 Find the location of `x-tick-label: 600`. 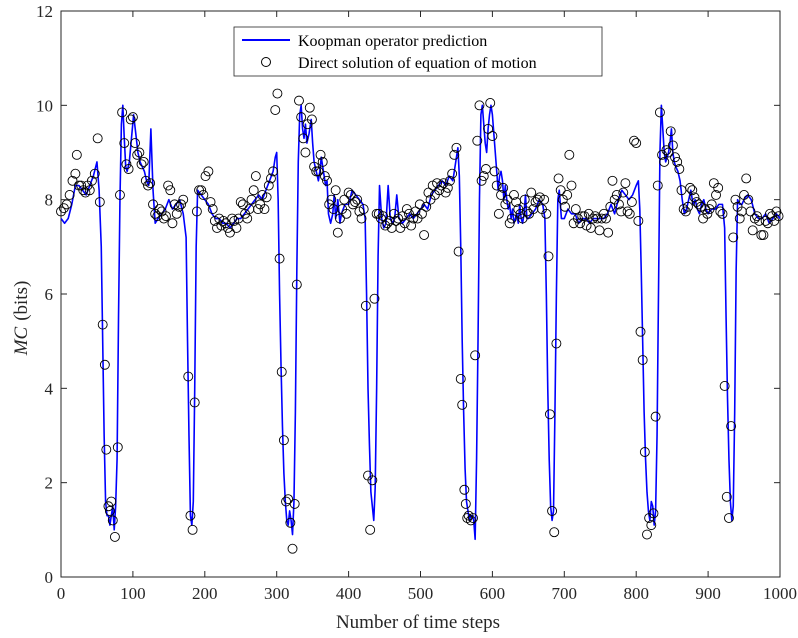

x-tick-label: 600 is located at coordinates (493, 593).